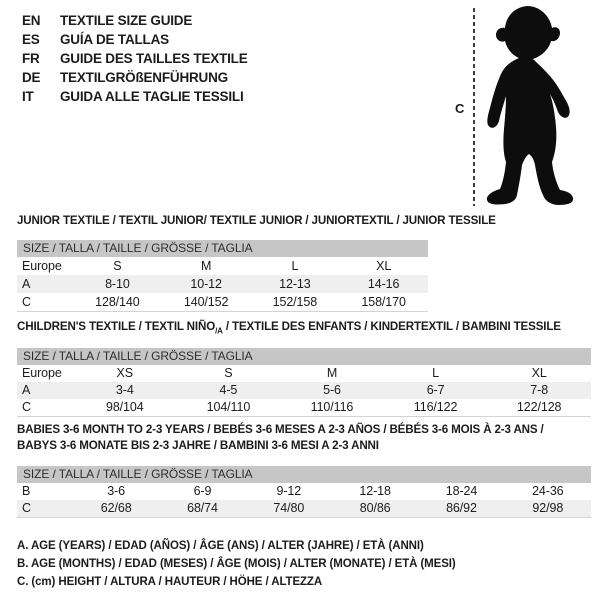  I want to click on table-cell: 152/158, so click(295, 302).